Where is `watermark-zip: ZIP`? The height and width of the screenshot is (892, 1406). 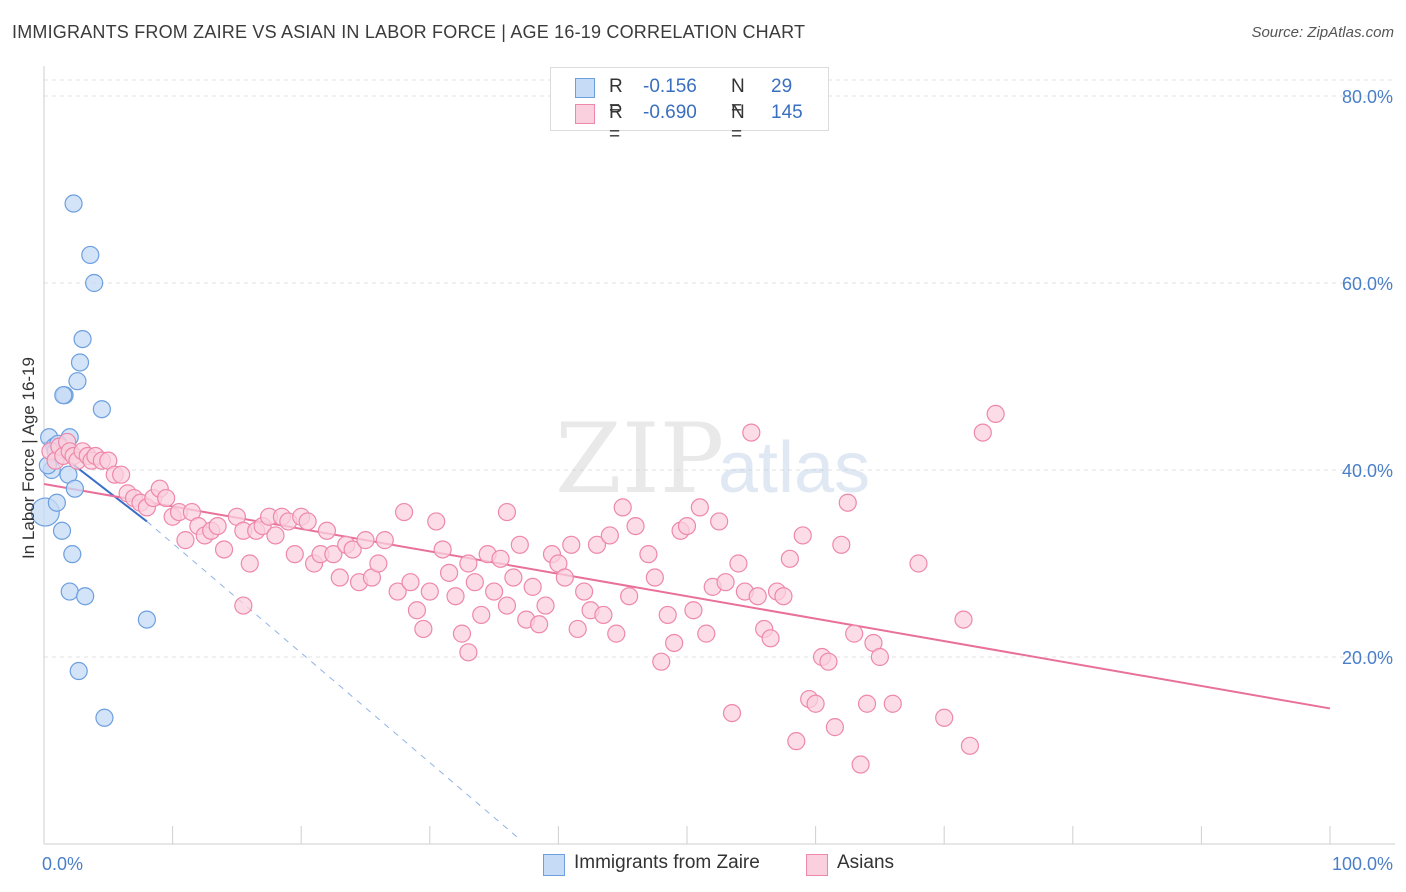 watermark-zip: ZIP is located at coordinates (639, 459).